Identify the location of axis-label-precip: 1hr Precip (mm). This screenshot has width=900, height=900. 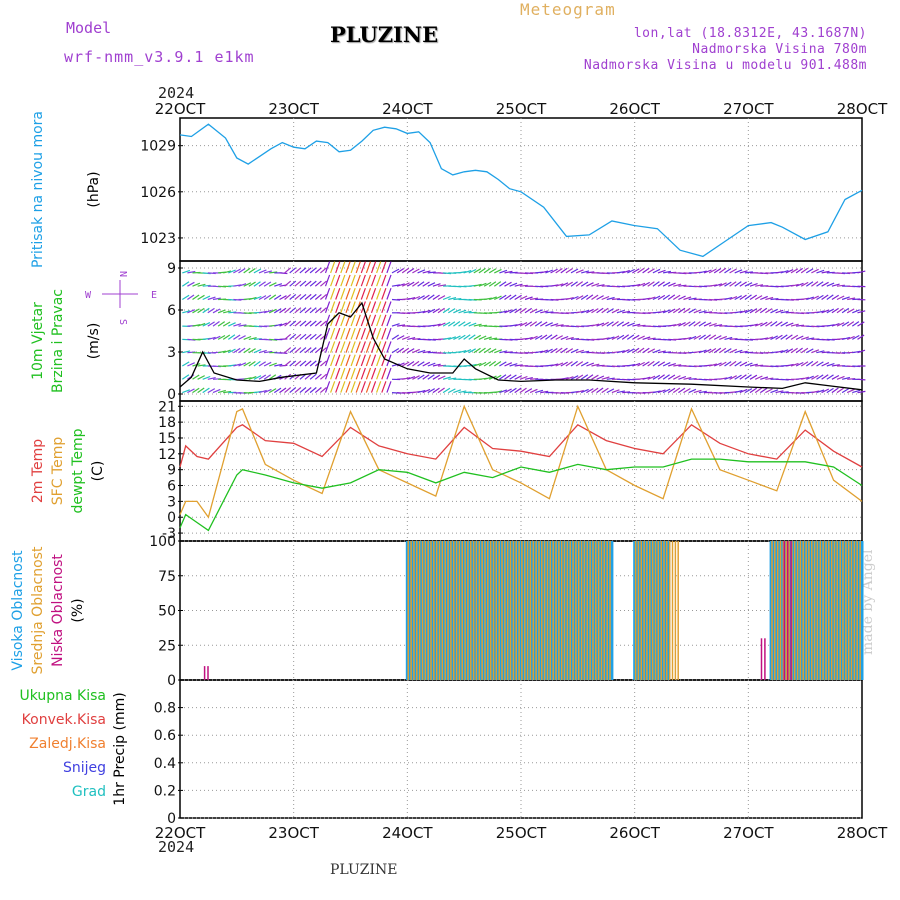
(120, 748).